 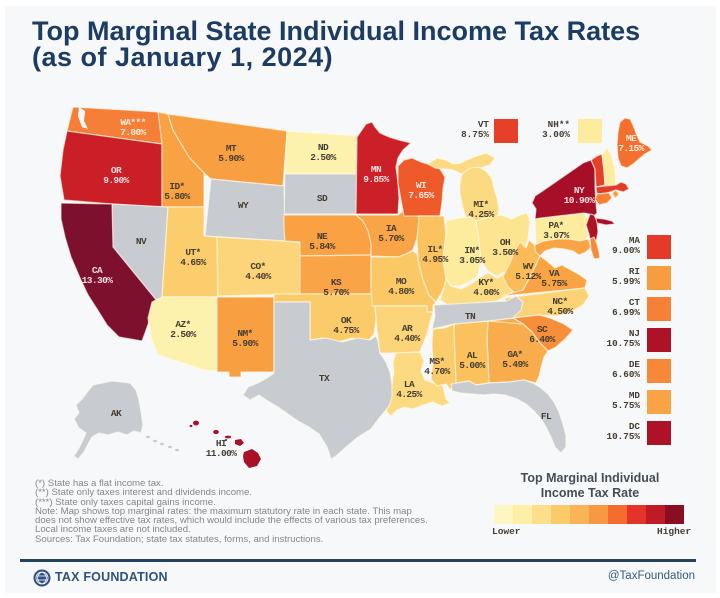 What do you see at coordinates (222, 453) in the screenshot?
I see `svg-text: 11.00%` at bounding box center [222, 453].